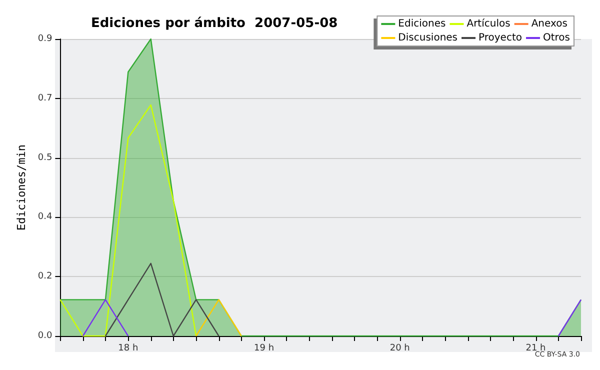  I want to click on y-tick-label: 0.4, so click(45, 217).